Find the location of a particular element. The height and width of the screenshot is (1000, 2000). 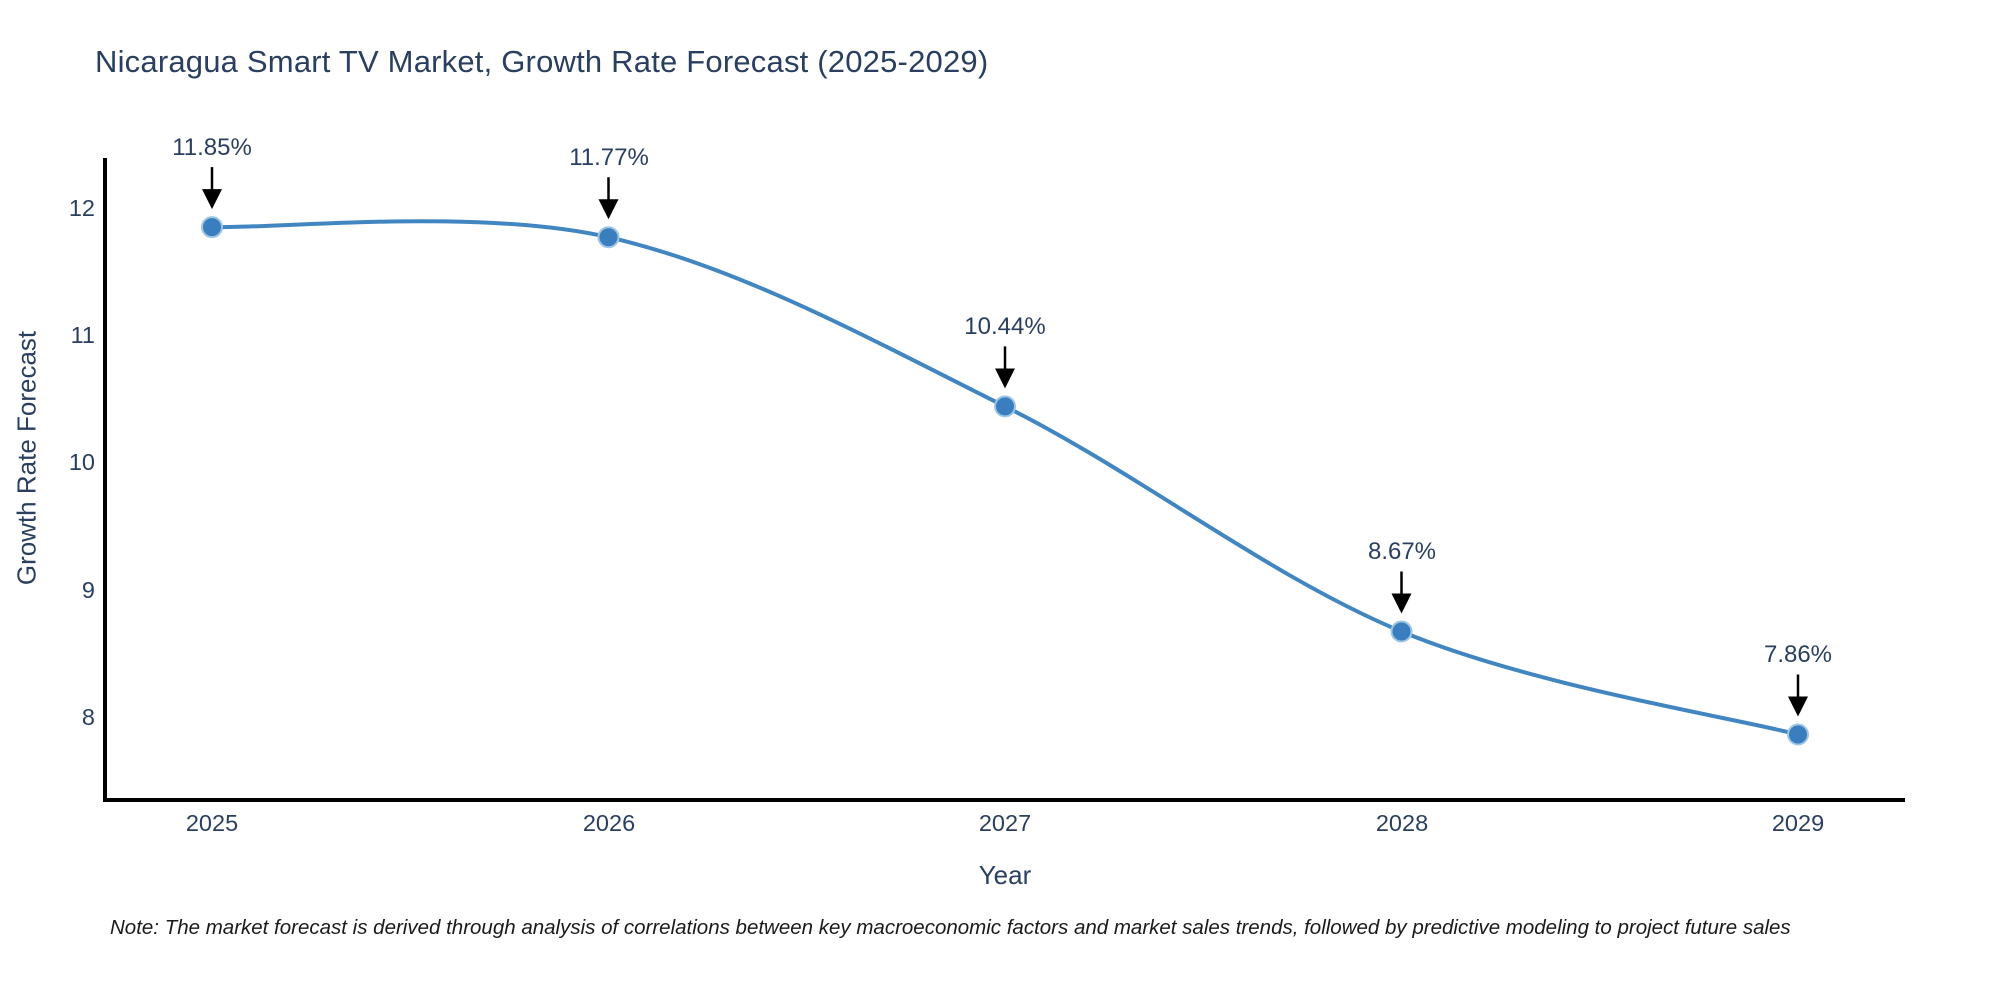

point-value-label-2027: 10.44% is located at coordinates (1005, 326).